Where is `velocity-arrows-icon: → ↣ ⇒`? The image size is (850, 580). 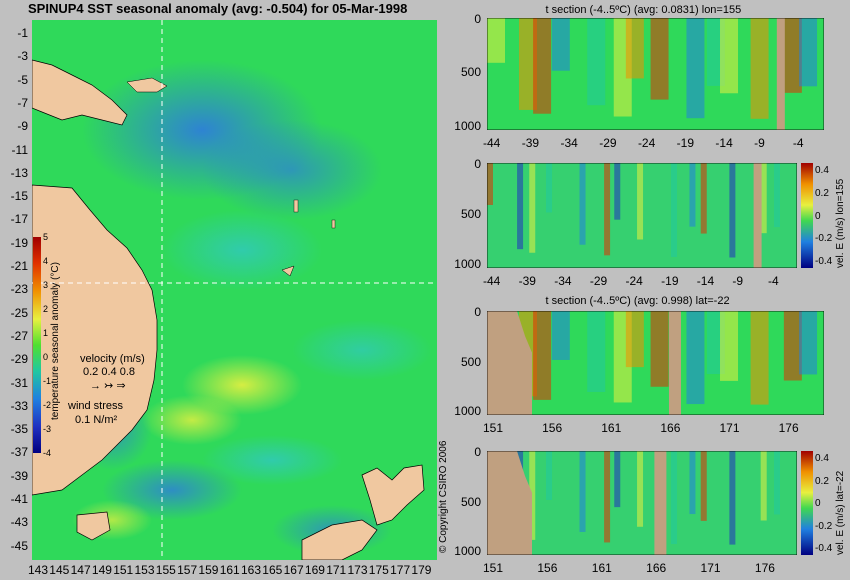 velocity-arrows-icon: → ↣ ⇒ is located at coordinates (108, 386).